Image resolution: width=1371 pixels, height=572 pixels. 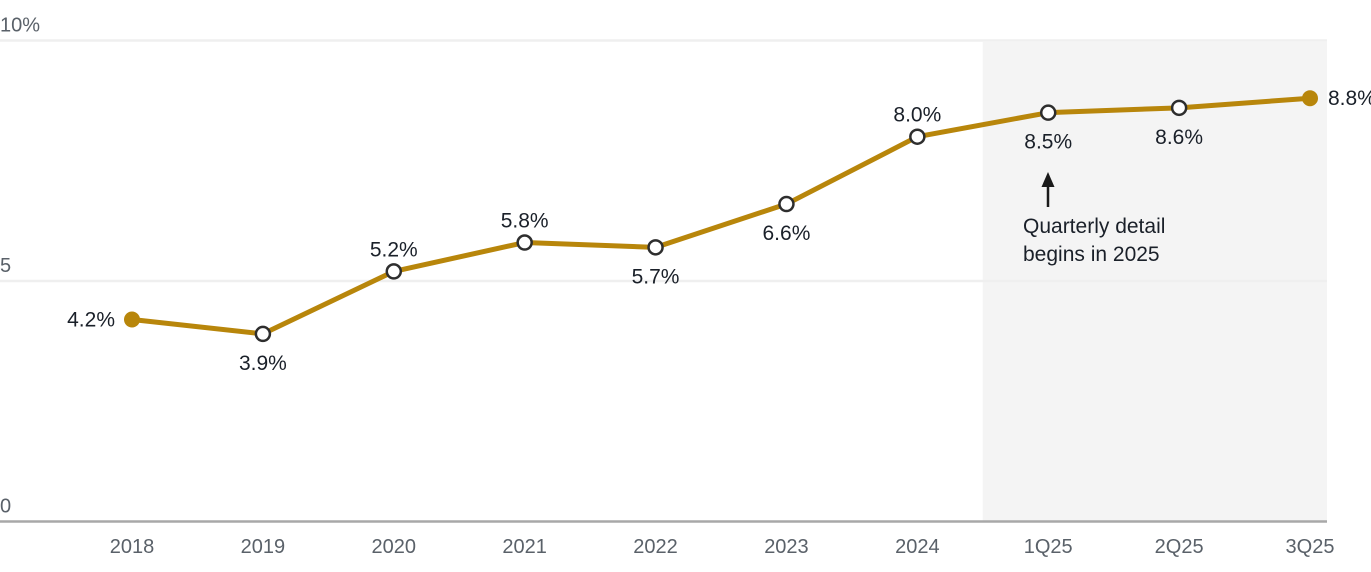 What do you see at coordinates (5, 507) in the screenshot?
I see `y-tick-label-0: 0` at bounding box center [5, 507].